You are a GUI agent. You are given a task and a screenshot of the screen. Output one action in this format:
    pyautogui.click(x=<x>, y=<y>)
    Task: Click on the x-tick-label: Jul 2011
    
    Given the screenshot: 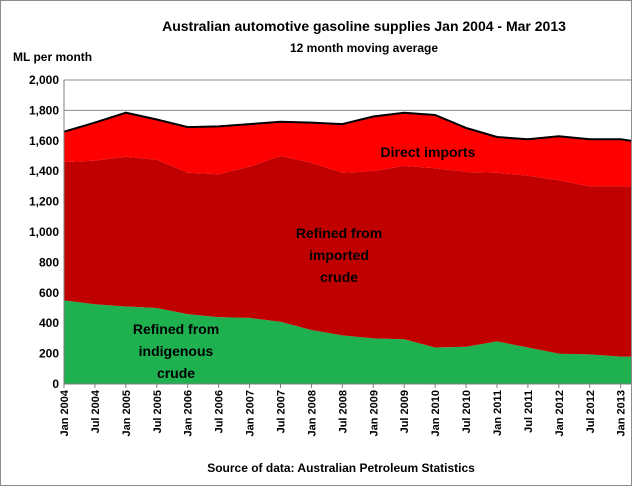 What is the action you would take?
    pyautogui.click(x=529, y=411)
    